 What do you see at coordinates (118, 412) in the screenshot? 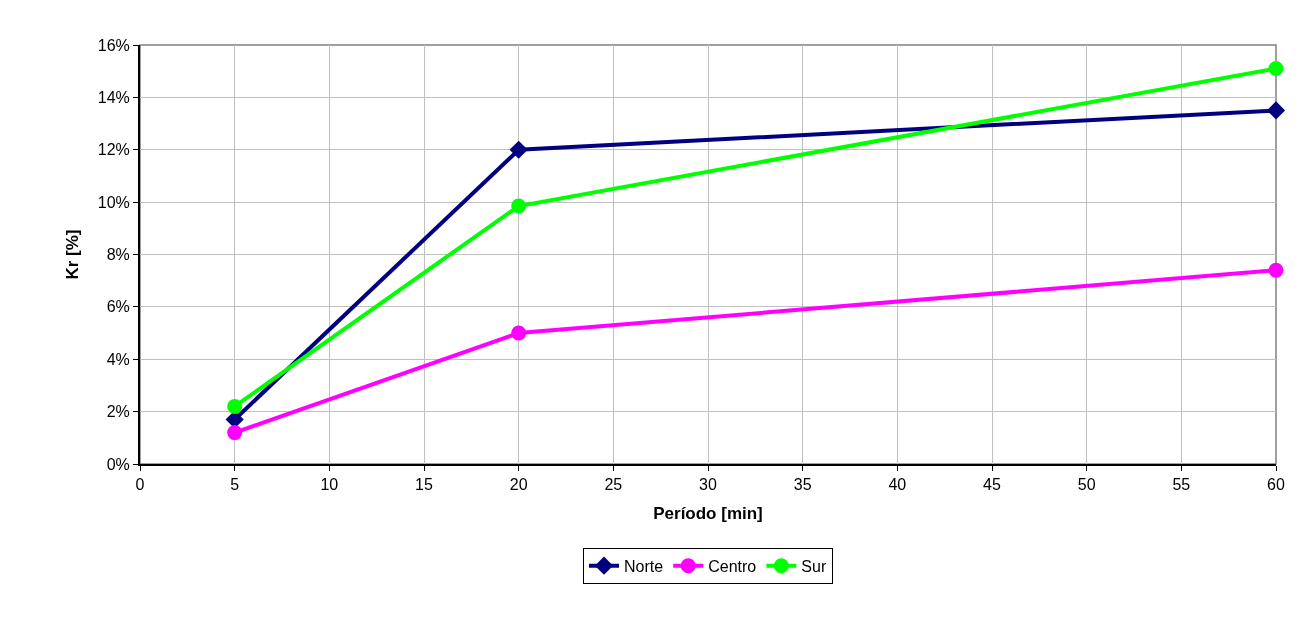
I see `y-tick-label: 2%` at bounding box center [118, 412].